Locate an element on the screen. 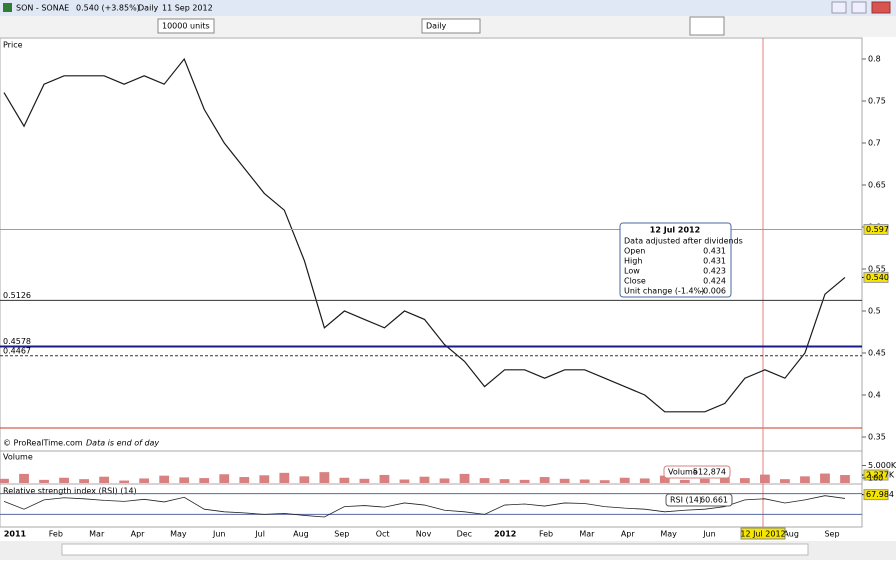 The image size is (896, 564). x-tick-label: Nov is located at coordinates (424, 534).